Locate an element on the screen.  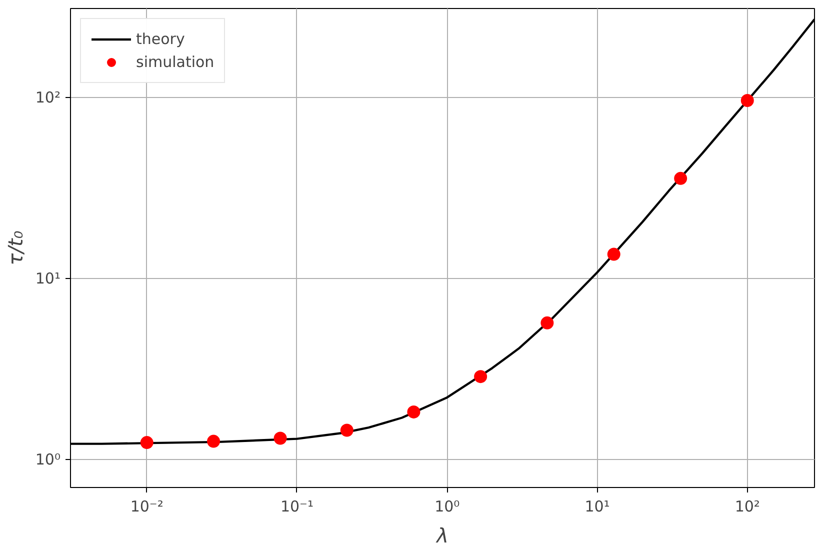
x-tick-label: 10¹ is located at coordinates (597, 507).